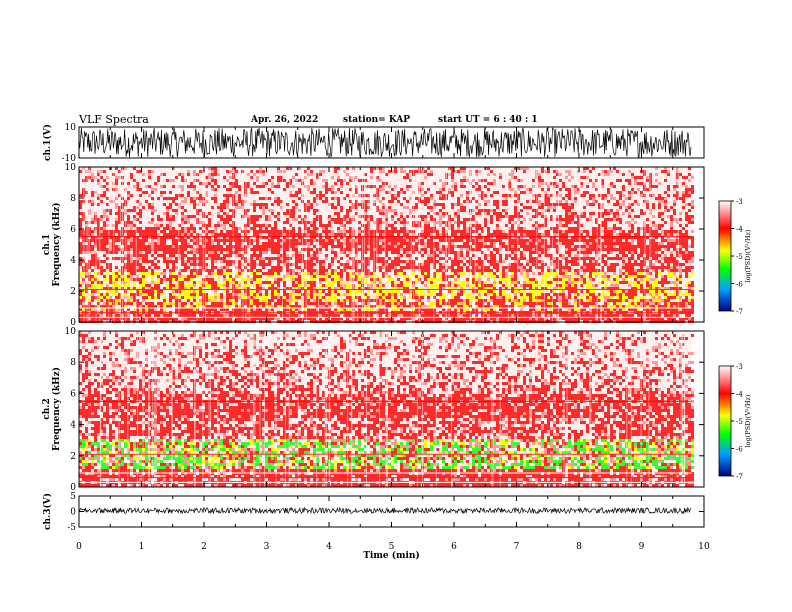 This screenshot has height=612, width=792. What do you see at coordinates (704, 547) in the screenshot?
I see `x-tick-label: 10` at bounding box center [704, 547].